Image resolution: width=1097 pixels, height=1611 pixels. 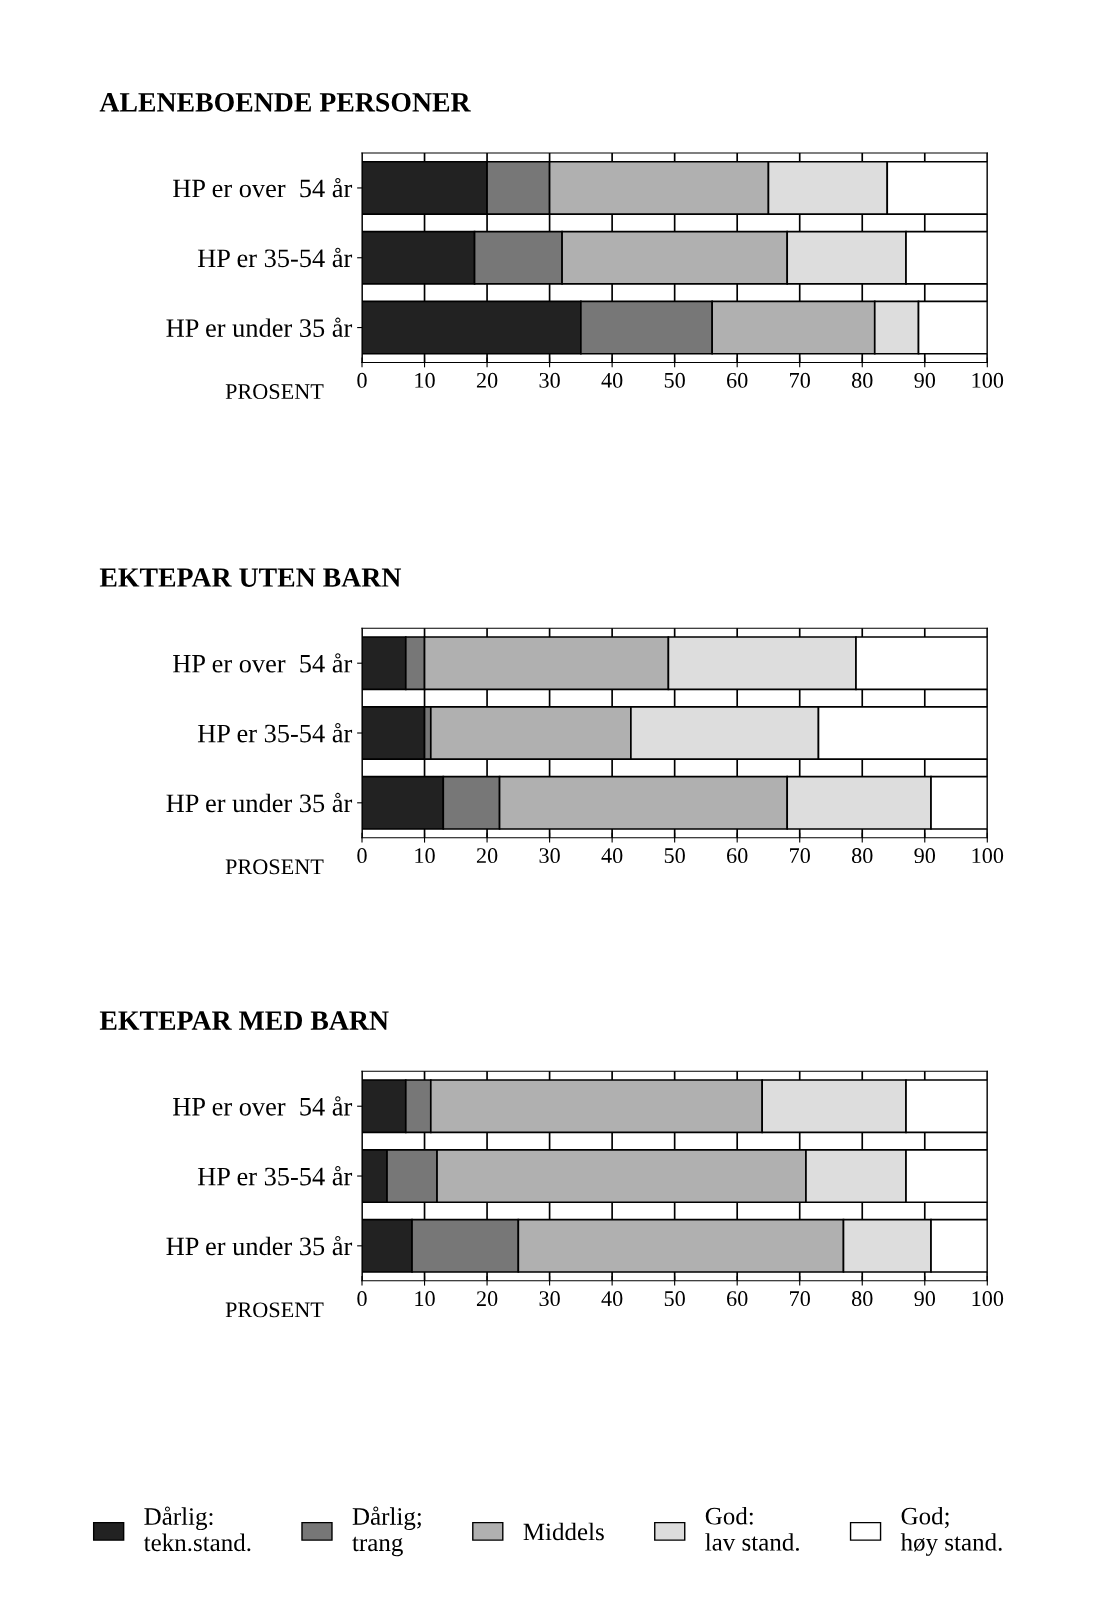 I want to click on legend-label: Dårlig; trang, so click(x=386, y=1531).